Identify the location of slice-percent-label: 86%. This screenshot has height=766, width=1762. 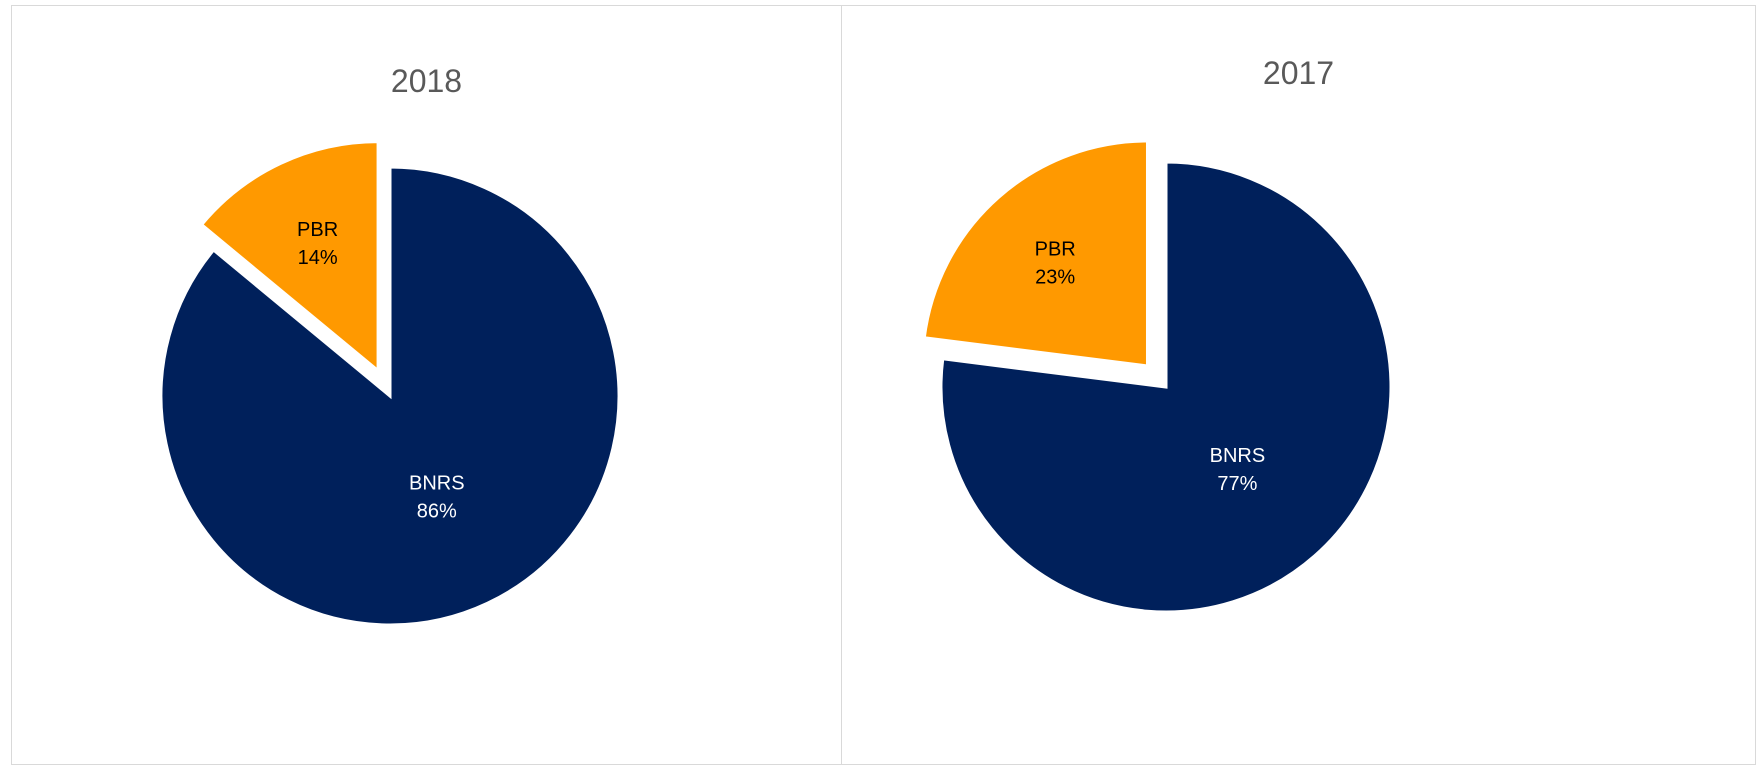
(437, 512).